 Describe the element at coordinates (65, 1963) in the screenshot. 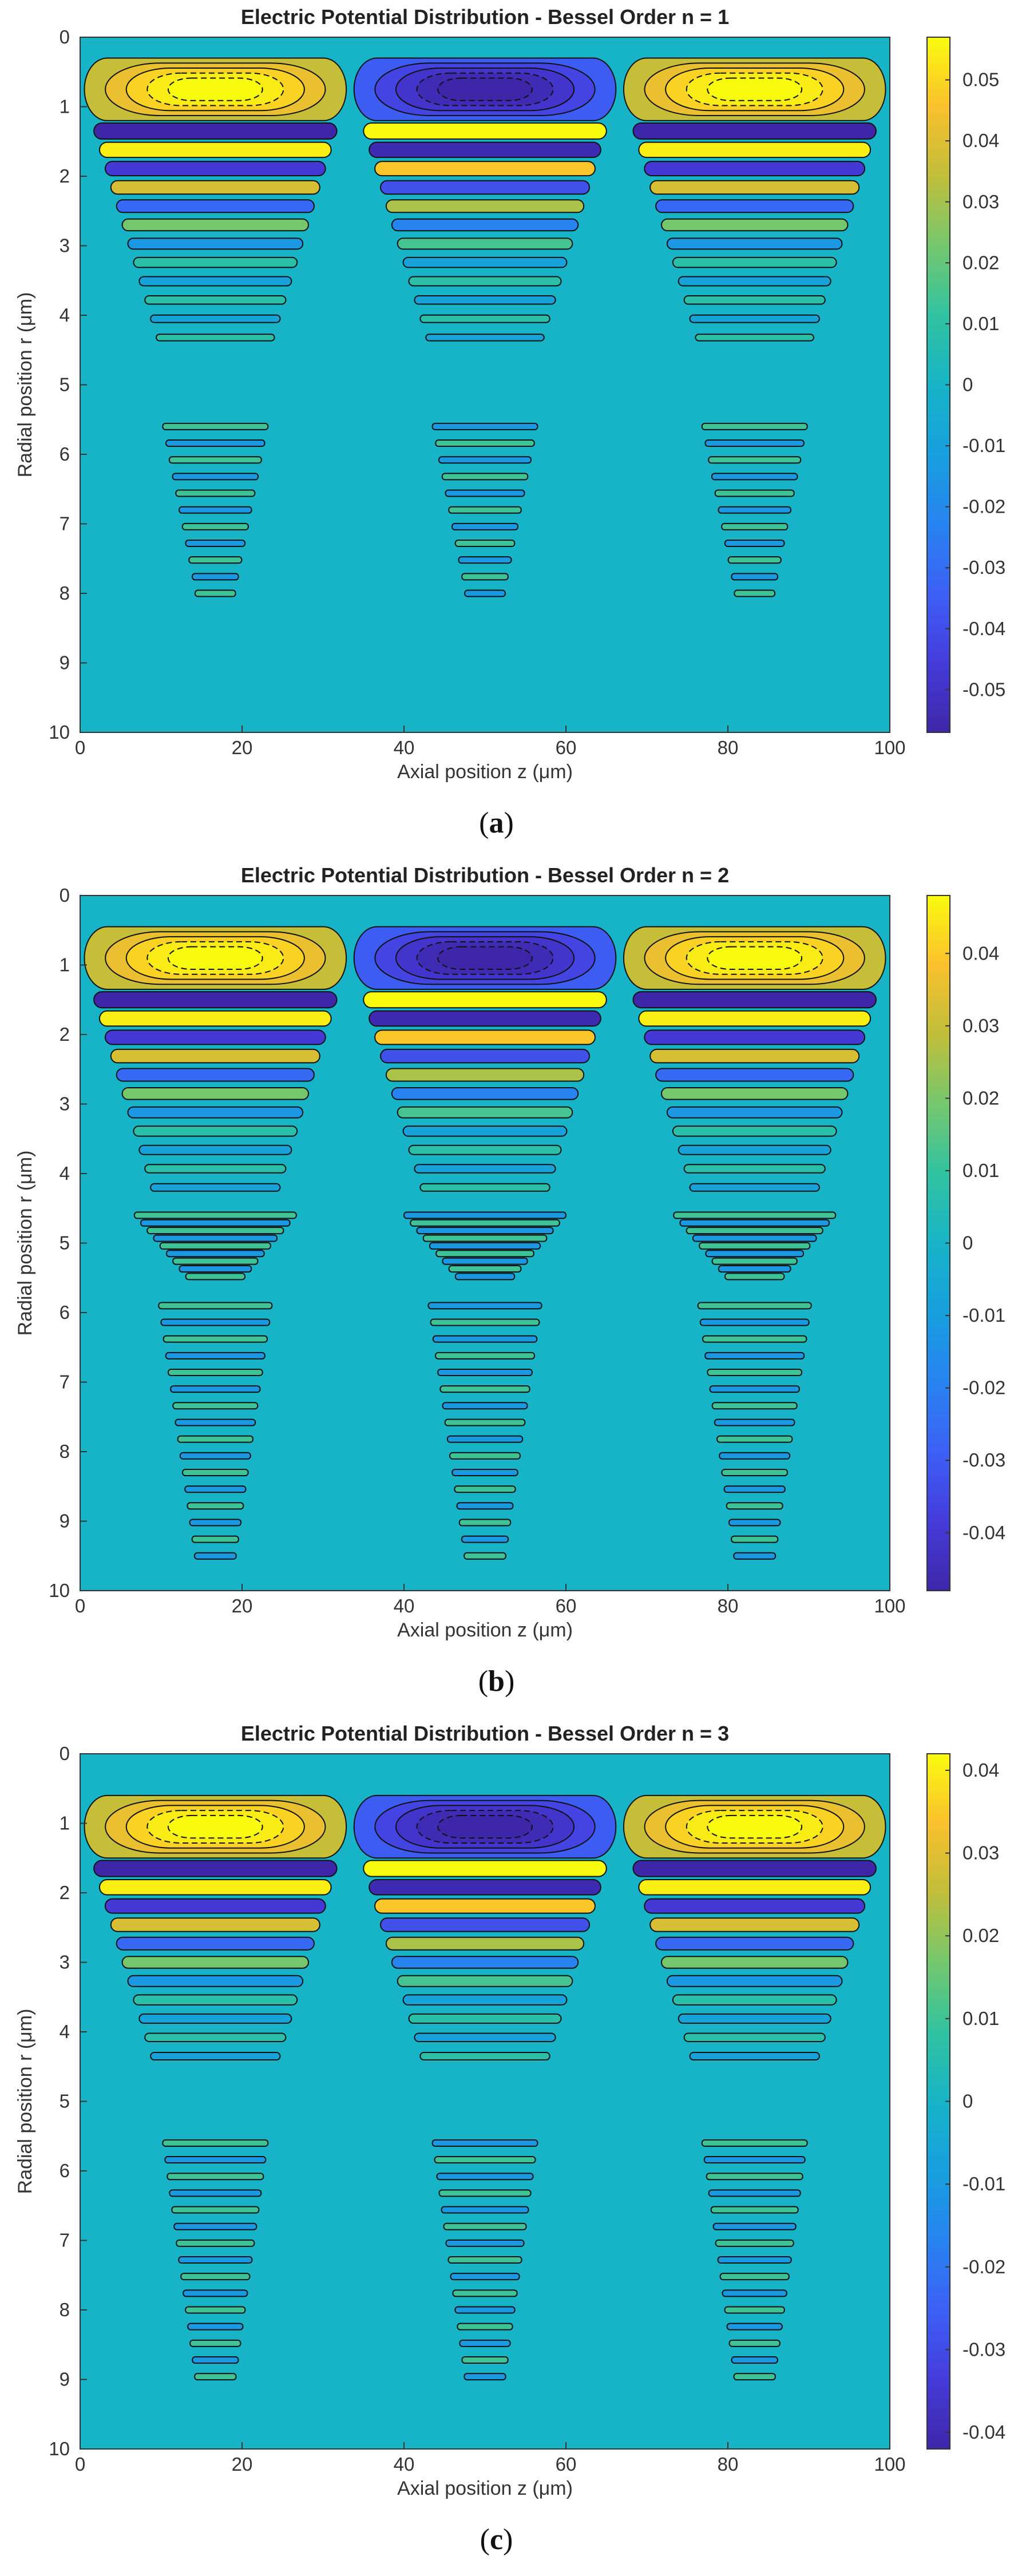

I see `y-tick-label: 3` at that location.